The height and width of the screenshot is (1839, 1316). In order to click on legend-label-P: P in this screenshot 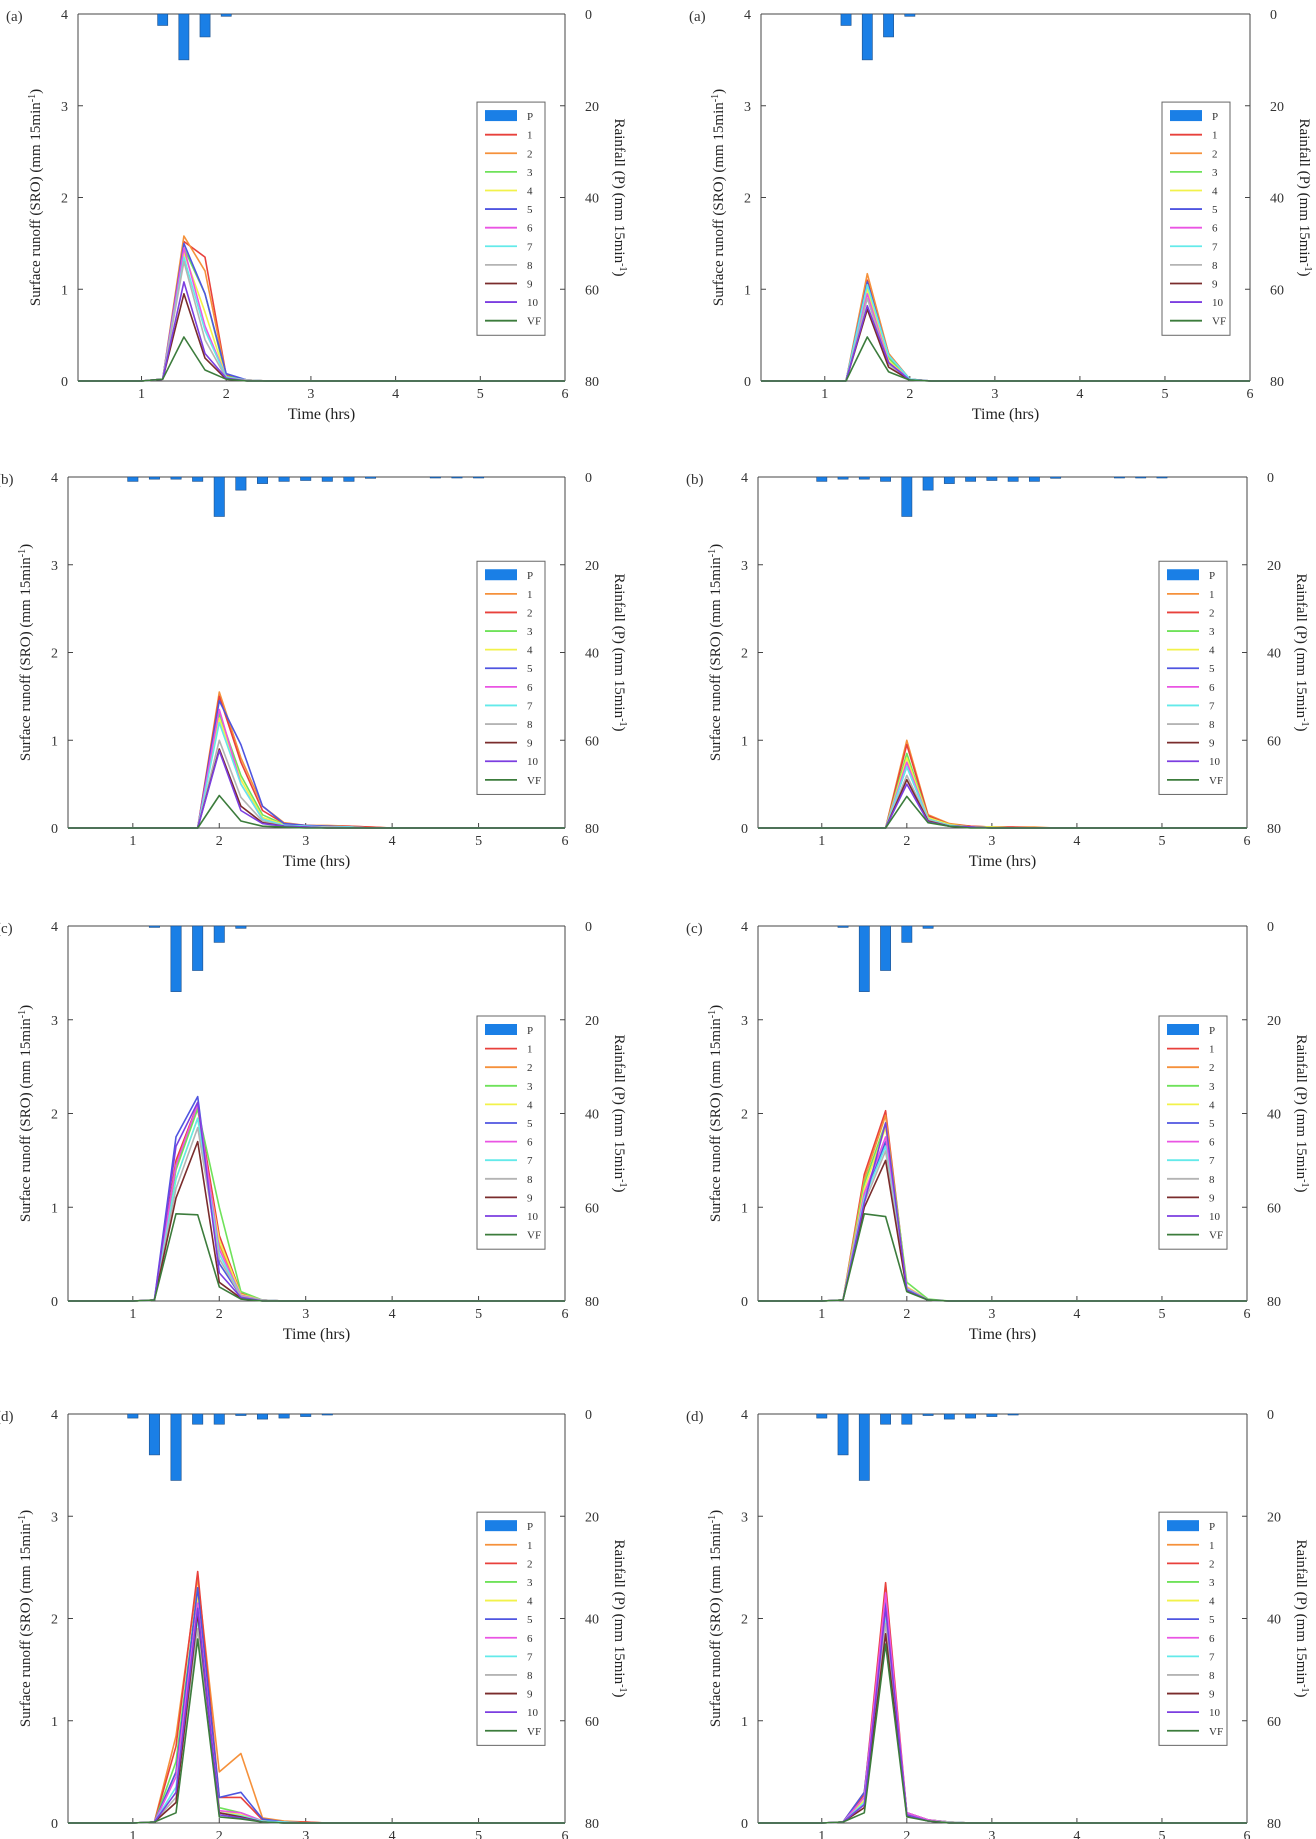, I will do `click(530, 1031)`.